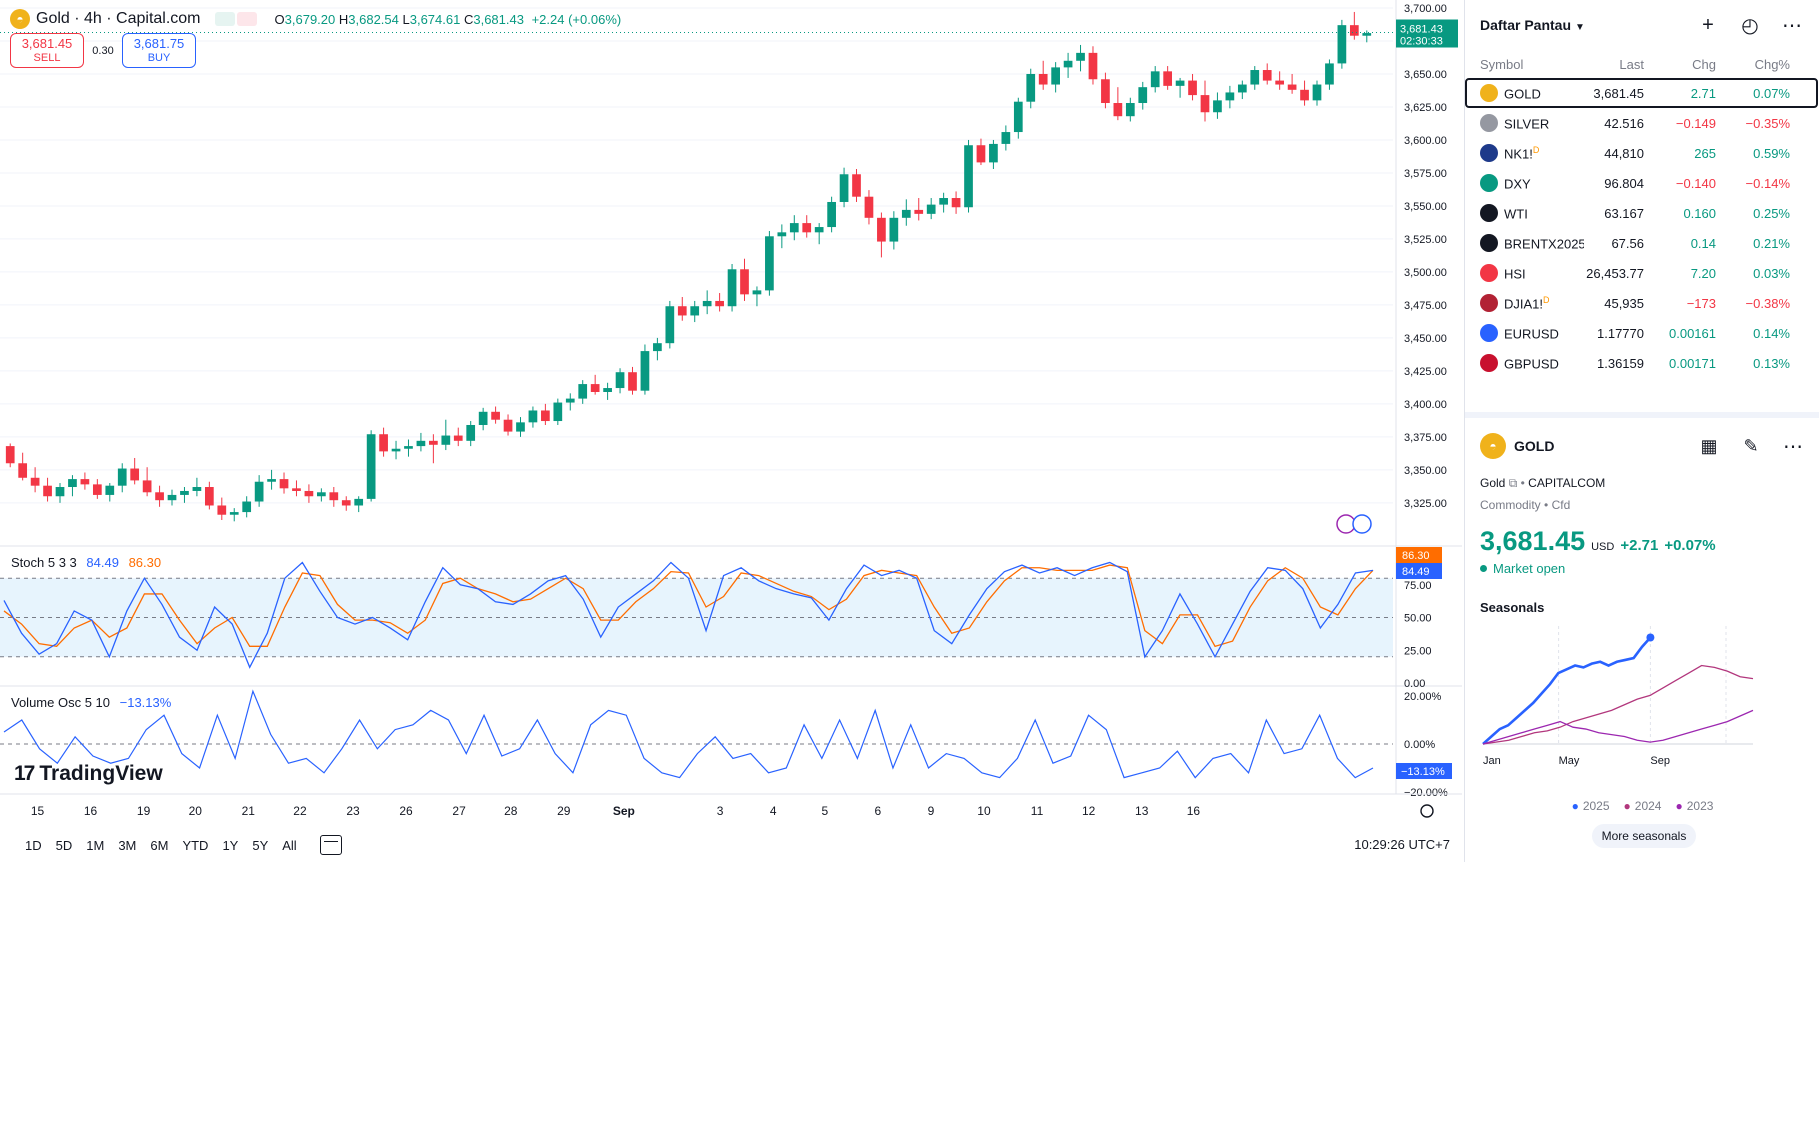 This screenshot has height=1133, width=1819. I want to click on calendar-goto-icon, so click(330, 845).